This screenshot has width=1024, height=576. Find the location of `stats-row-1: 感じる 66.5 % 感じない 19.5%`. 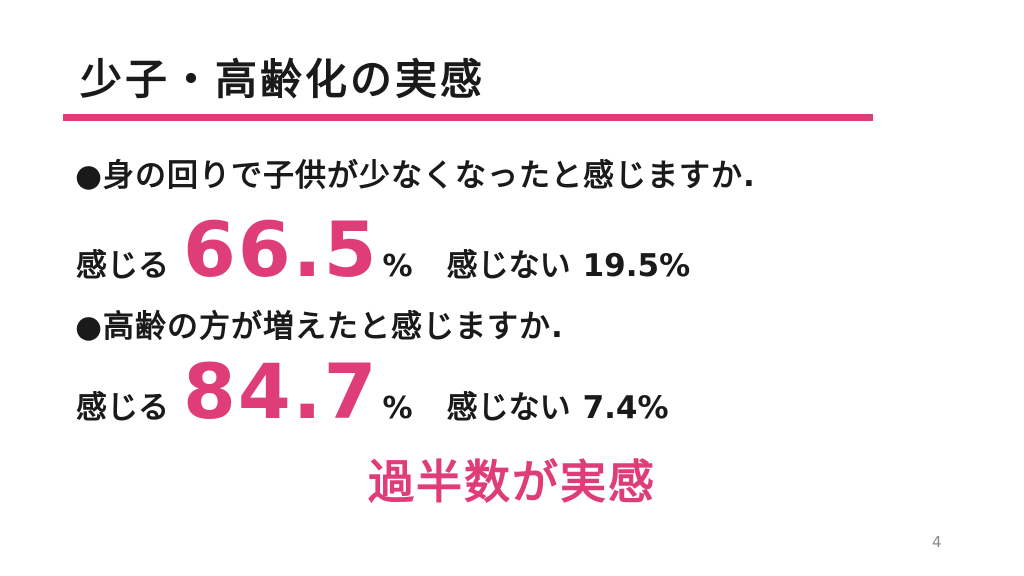

stats-row-1: 感じる 66.5 % 感じない 19.5% is located at coordinates (383, 250).